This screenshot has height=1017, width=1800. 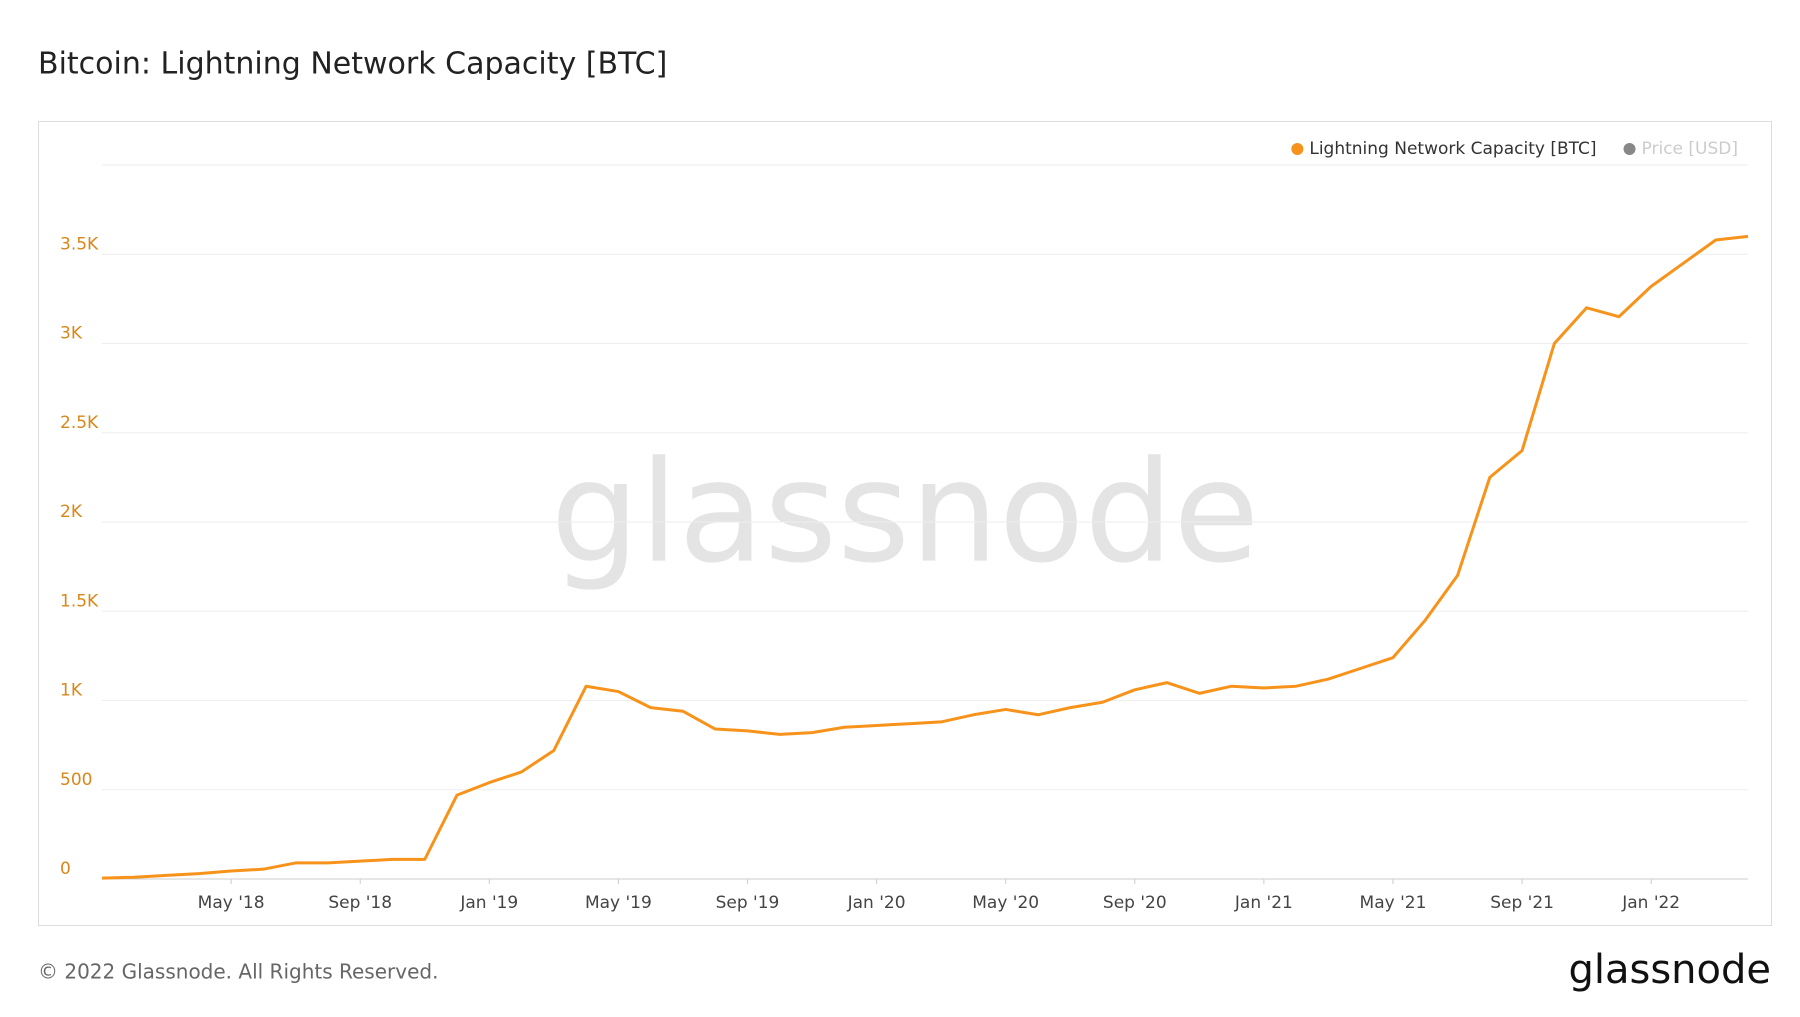 What do you see at coordinates (876, 903) in the screenshot?
I see `x-tick-label: Jan '20` at bounding box center [876, 903].